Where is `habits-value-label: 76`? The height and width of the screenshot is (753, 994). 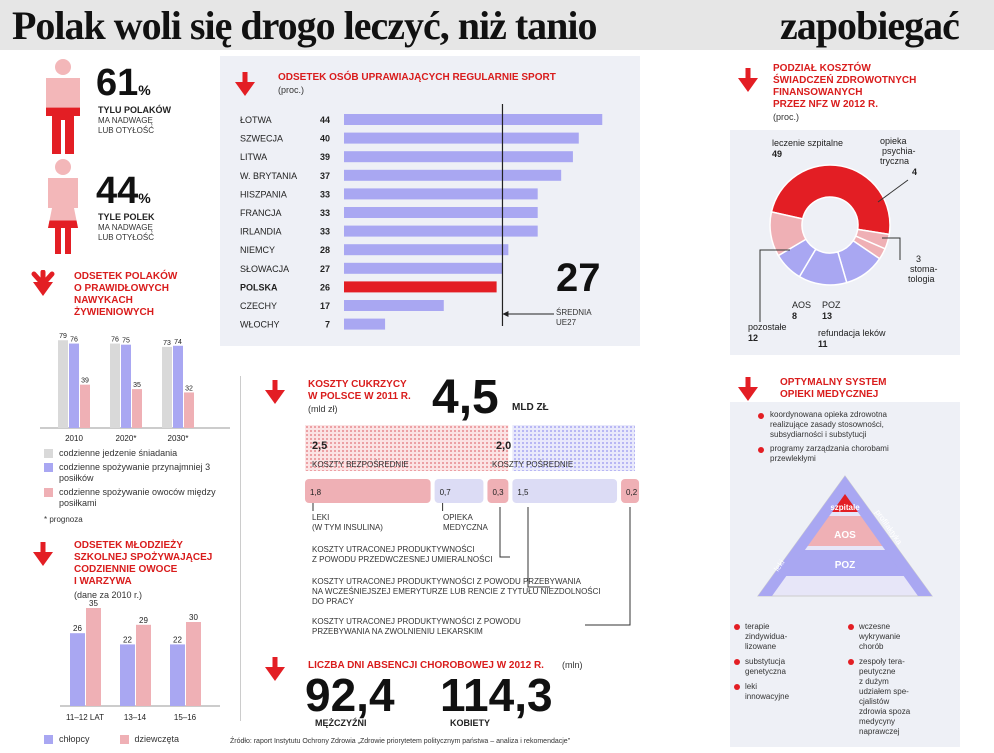
habits-value-label: 76 is located at coordinates (74, 340).